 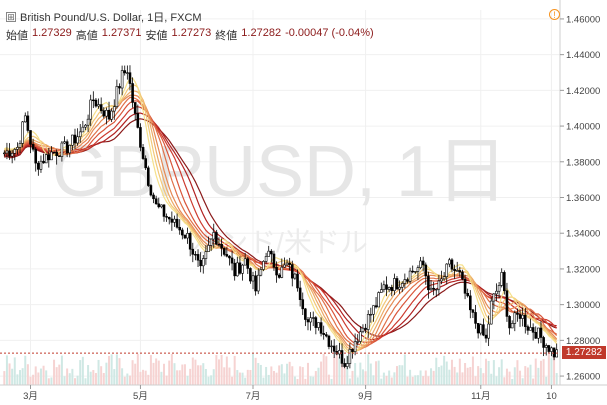 I want to click on symbol-title: British Pound/U.S. Dollar, 1日, FXCM, so click(x=111, y=18).